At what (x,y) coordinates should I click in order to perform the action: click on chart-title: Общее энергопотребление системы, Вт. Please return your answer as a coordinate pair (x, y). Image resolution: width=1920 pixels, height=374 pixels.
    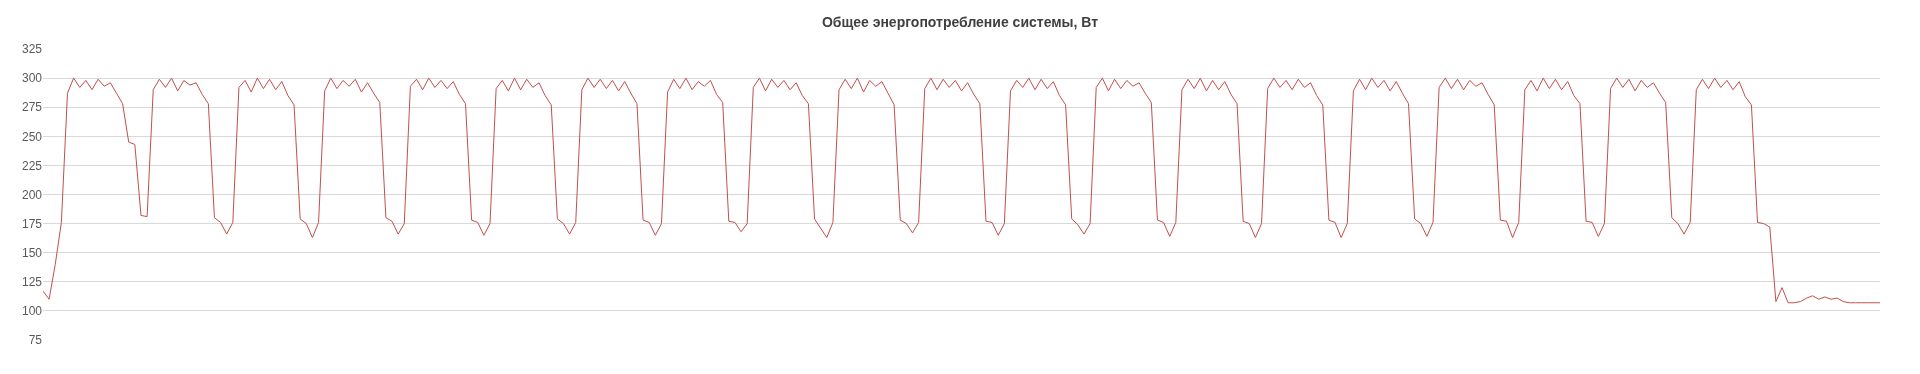
    Looking at the image, I should click on (960, 21).